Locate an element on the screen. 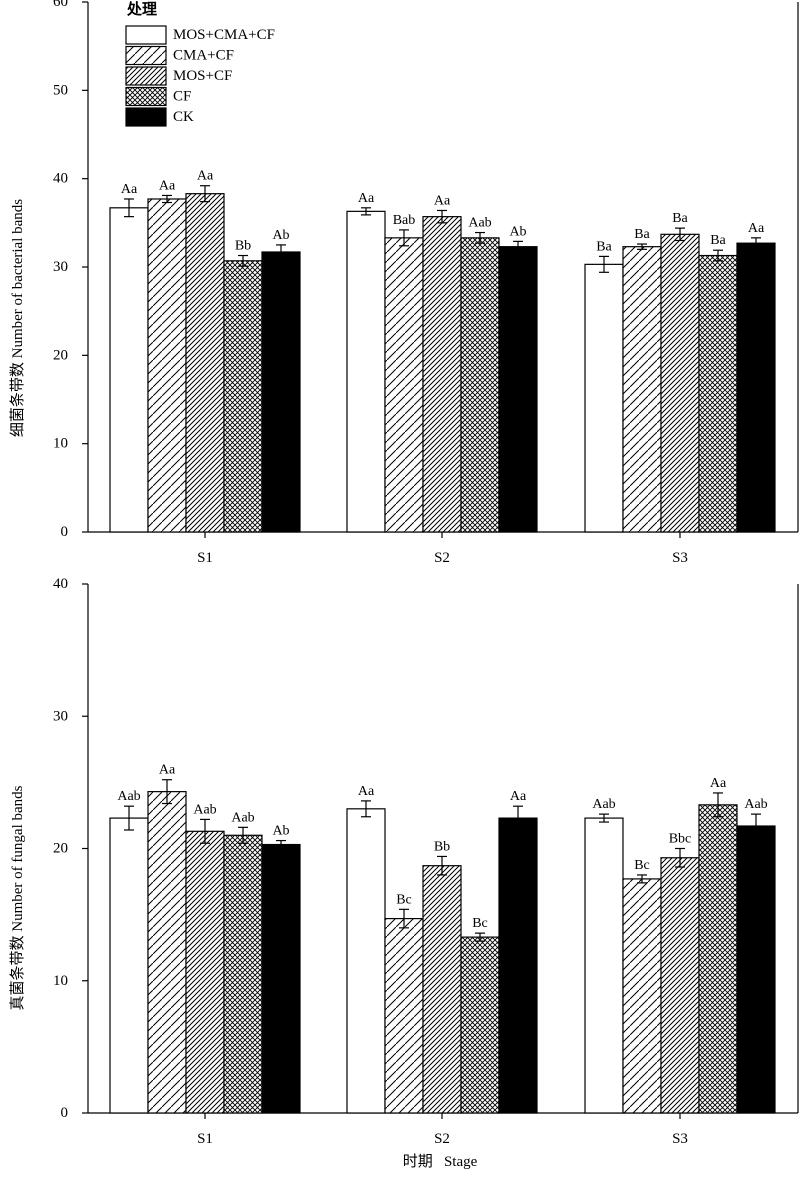  fungal-significance-label: Bbc is located at coordinates (680, 839).